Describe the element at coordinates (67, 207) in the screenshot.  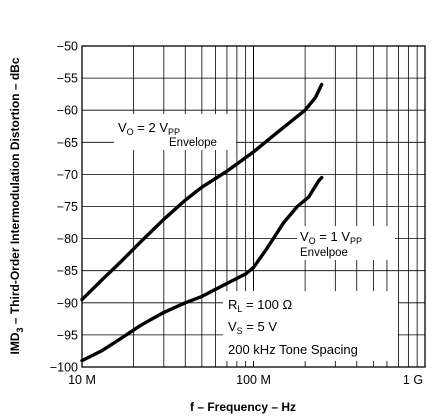
I see `y-tick-label: −75` at that location.